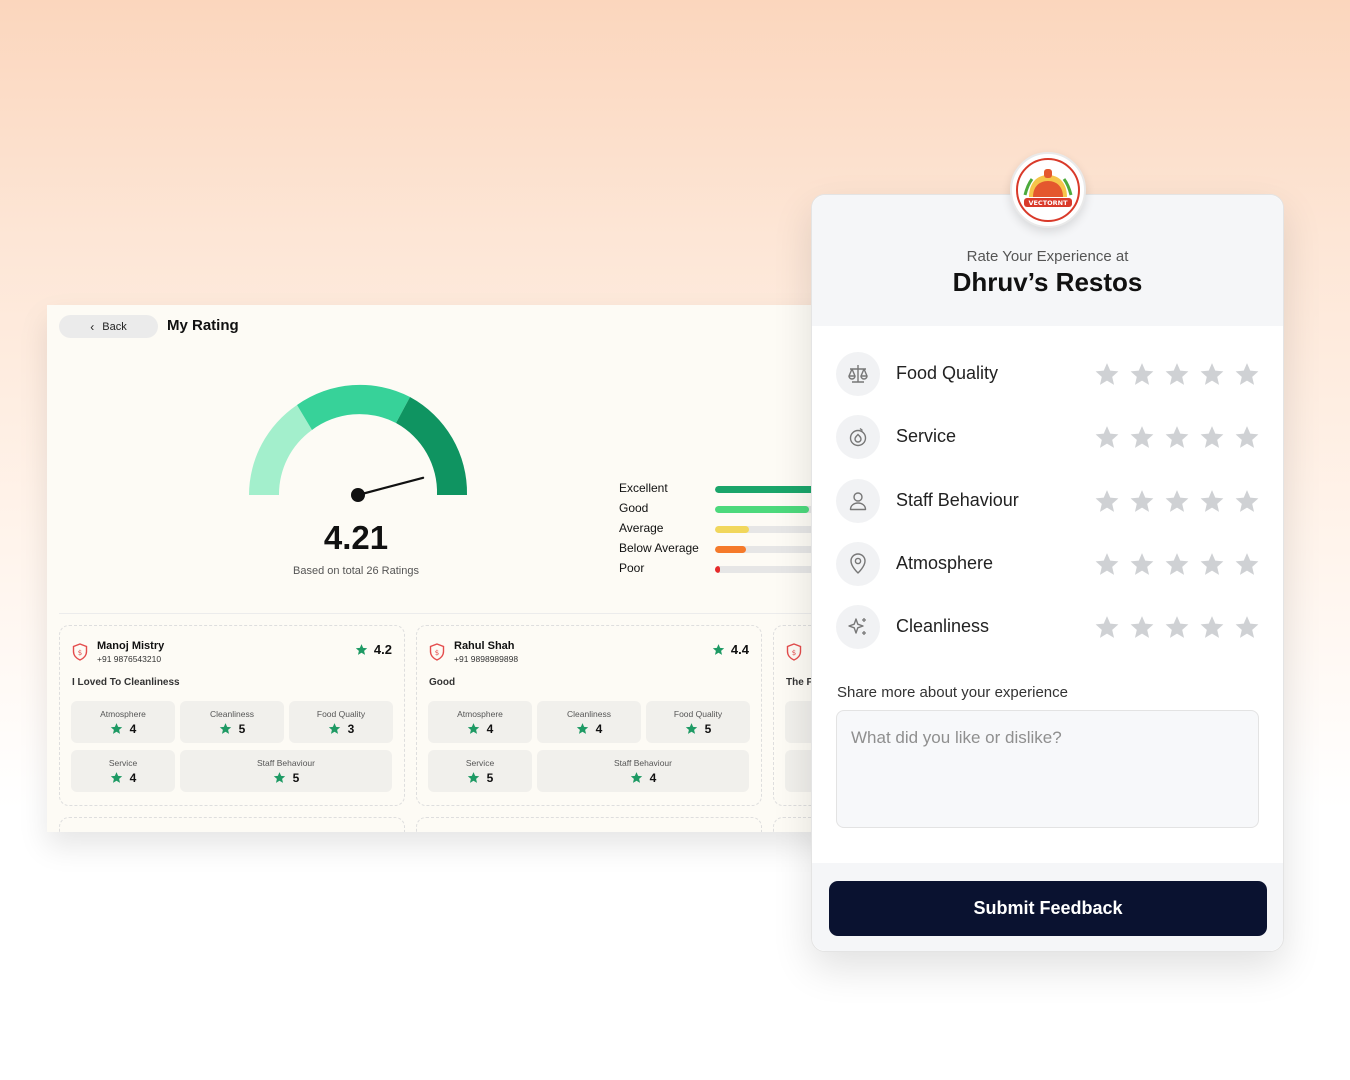 The image size is (1350, 1080). What do you see at coordinates (858, 501) in the screenshot?
I see `user-icon` at bounding box center [858, 501].